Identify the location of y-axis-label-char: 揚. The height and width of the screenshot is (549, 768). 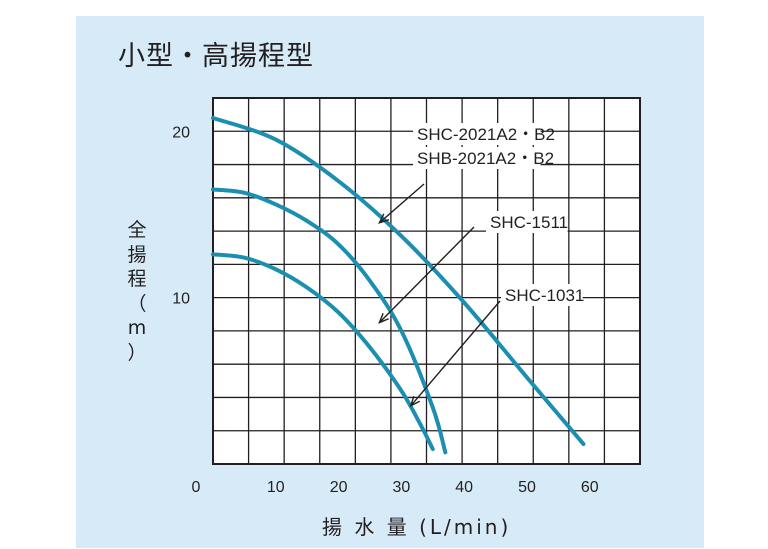
(137, 254).